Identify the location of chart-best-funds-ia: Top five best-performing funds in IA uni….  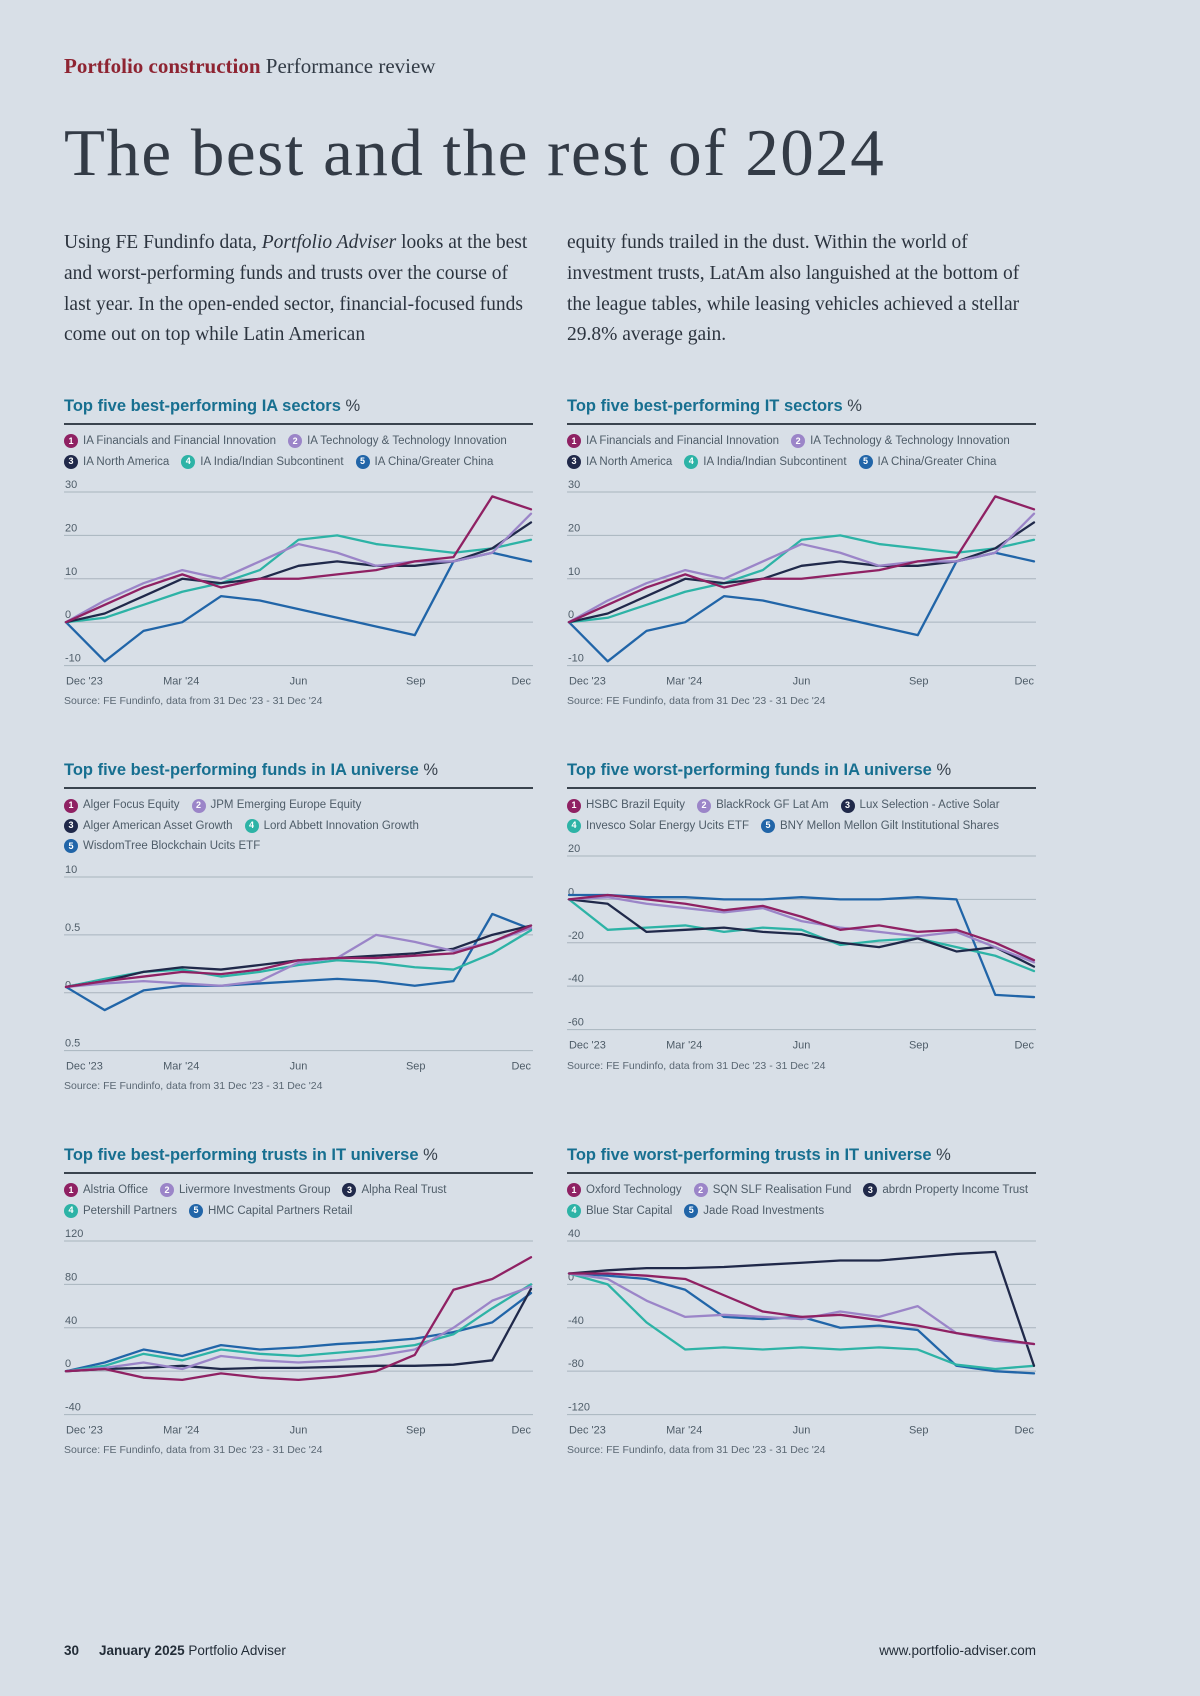
(298, 926).